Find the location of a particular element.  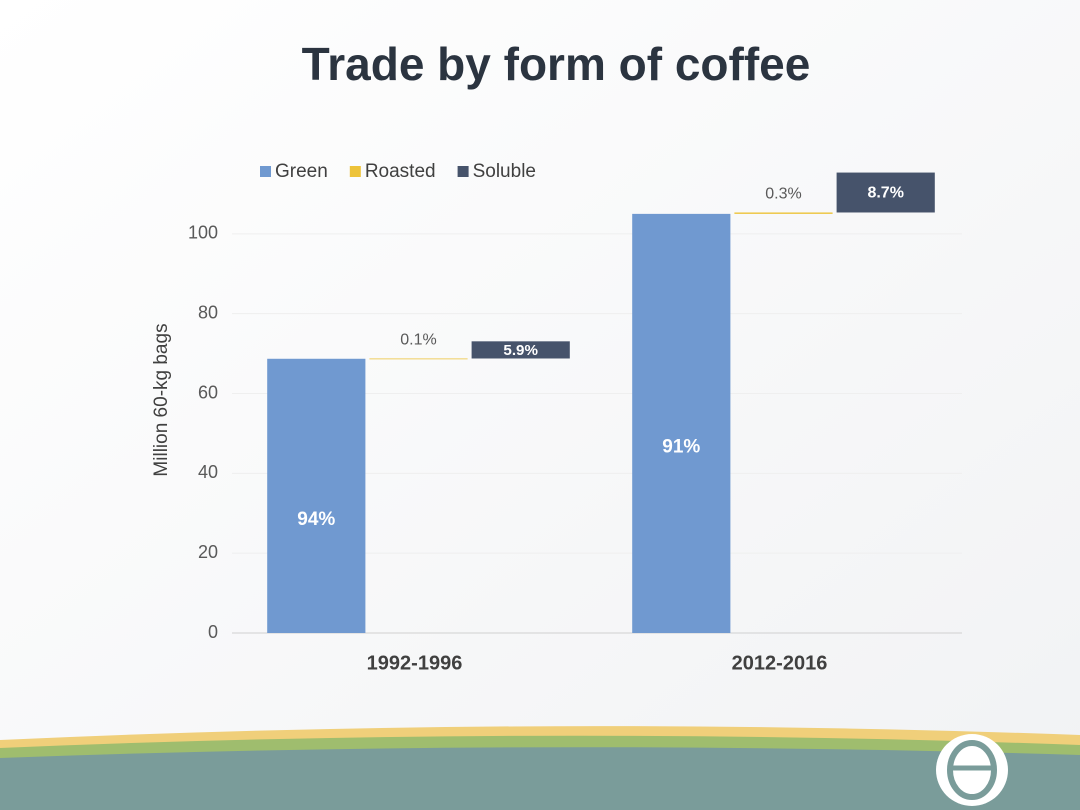

x-tick-label: 2012-2016 is located at coordinates (780, 663).